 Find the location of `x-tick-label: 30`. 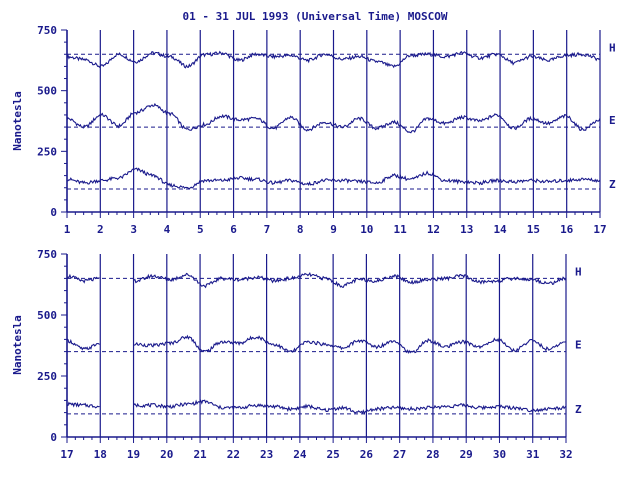

x-tick-label: 30 is located at coordinates (499, 454).